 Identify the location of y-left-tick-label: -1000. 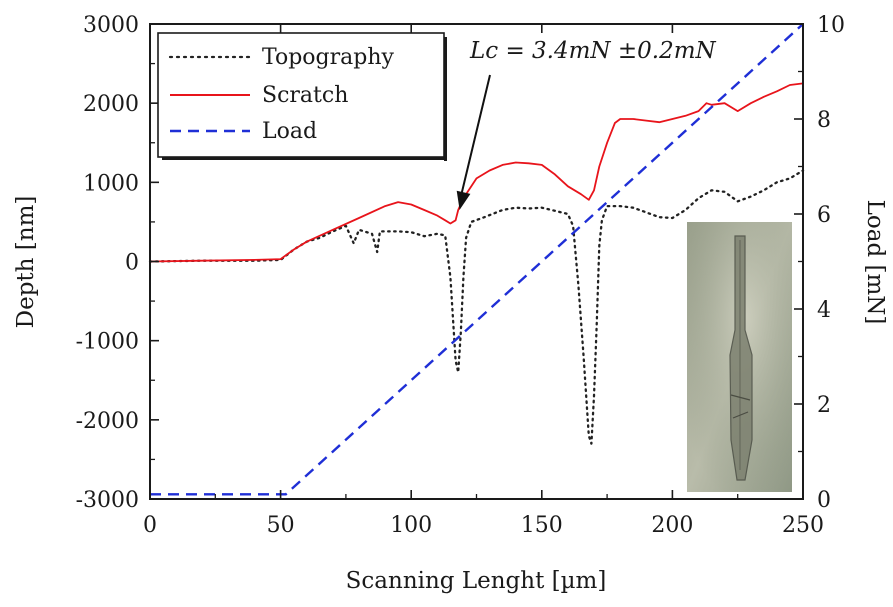
(107, 342).